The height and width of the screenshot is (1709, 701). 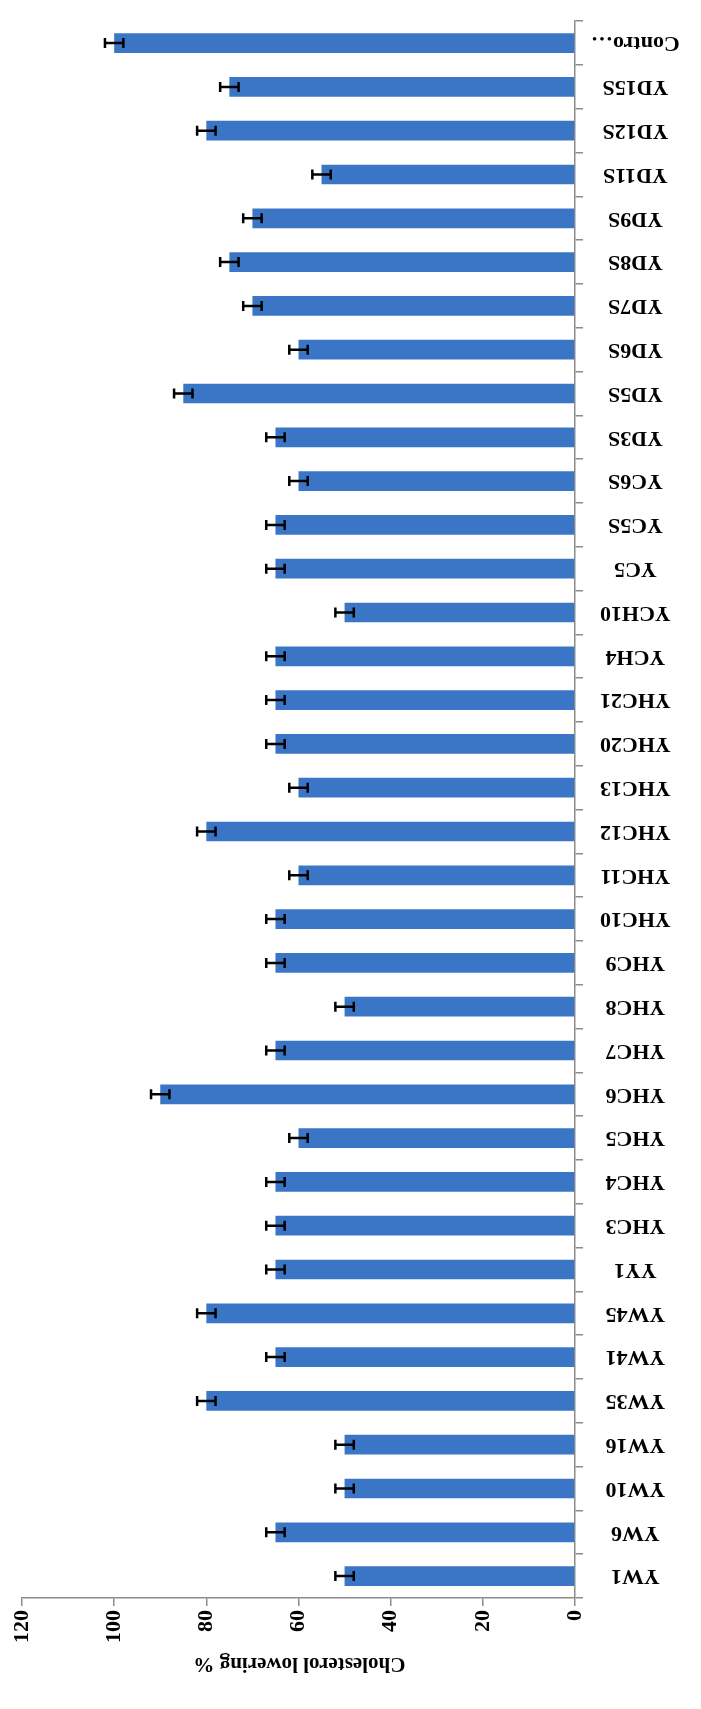 I want to click on y-tick-label: YW35, so click(x=635, y=1403).